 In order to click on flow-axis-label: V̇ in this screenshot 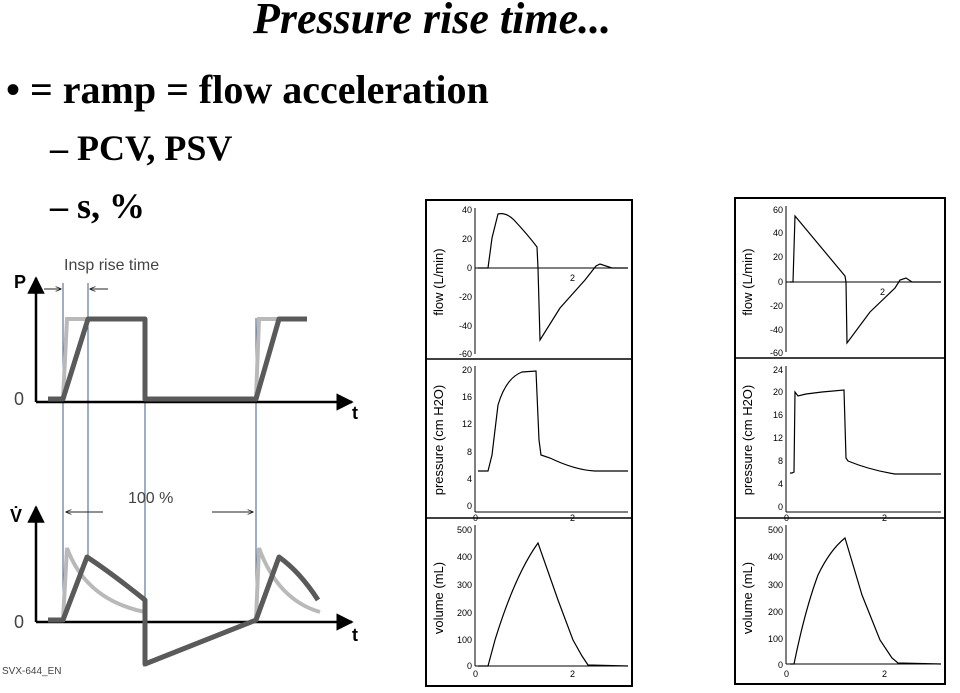, I will do `click(16, 515)`.